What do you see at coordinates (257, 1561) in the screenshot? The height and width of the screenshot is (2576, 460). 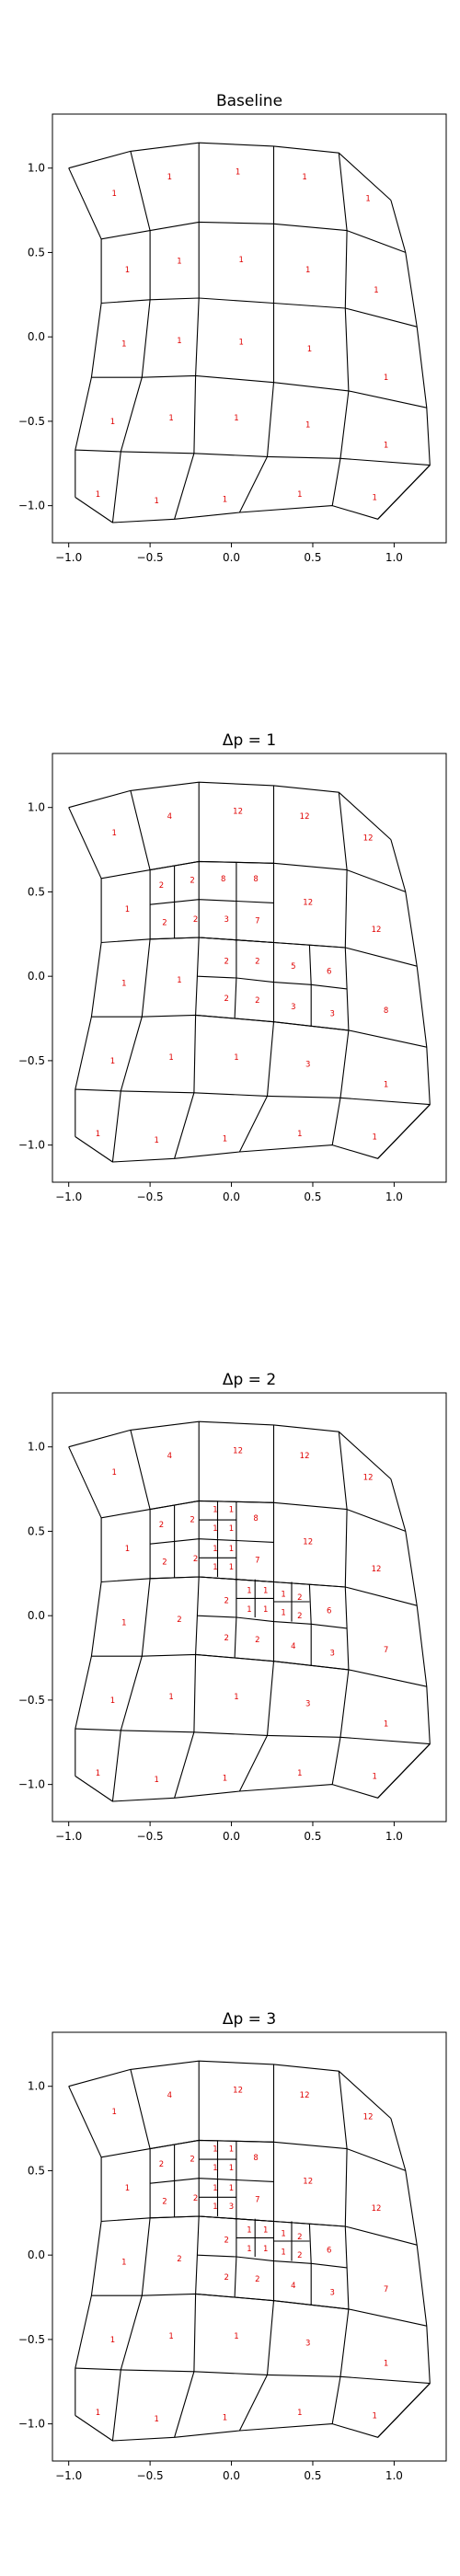 I see `cell-label: 7` at bounding box center [257, 1561].